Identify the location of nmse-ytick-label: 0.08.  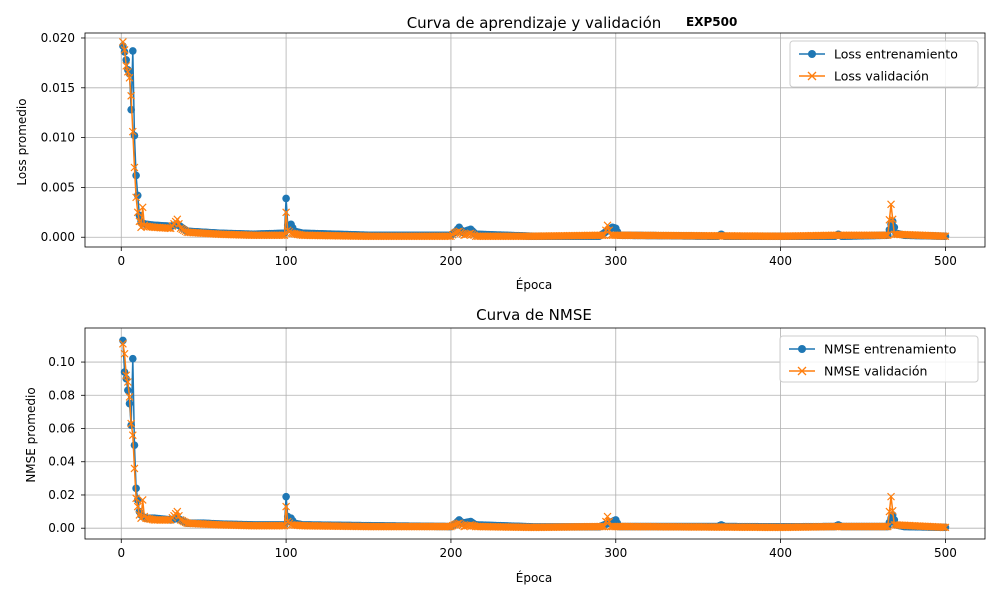
(61, 395).